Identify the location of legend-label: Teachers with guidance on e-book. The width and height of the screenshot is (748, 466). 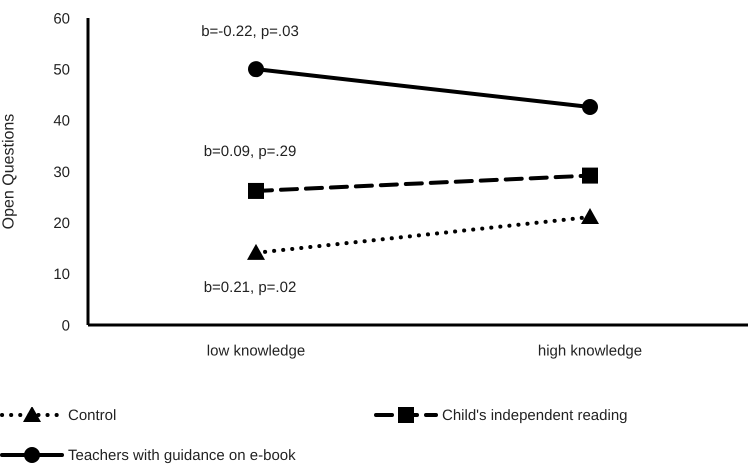
(182, 455).